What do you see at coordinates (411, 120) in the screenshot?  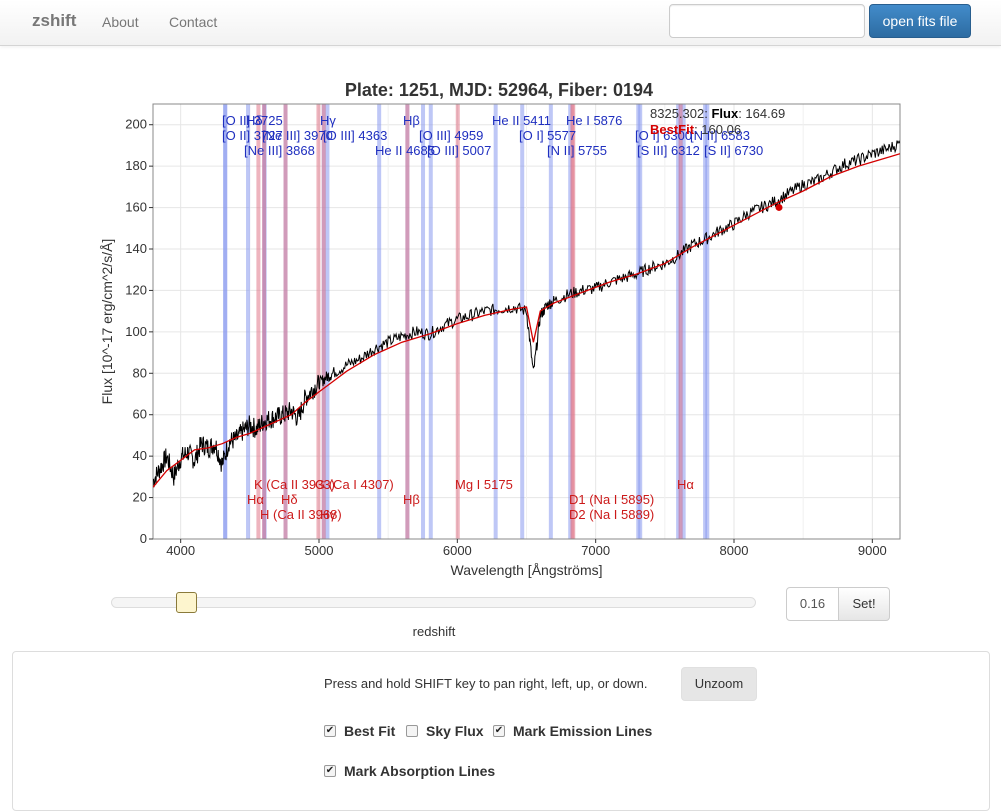 I see `emission-line-label: Hβ` at bounding box center [411, 120].